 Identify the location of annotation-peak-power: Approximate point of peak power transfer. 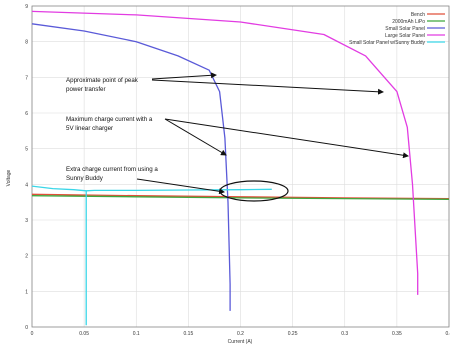
(225, 83).